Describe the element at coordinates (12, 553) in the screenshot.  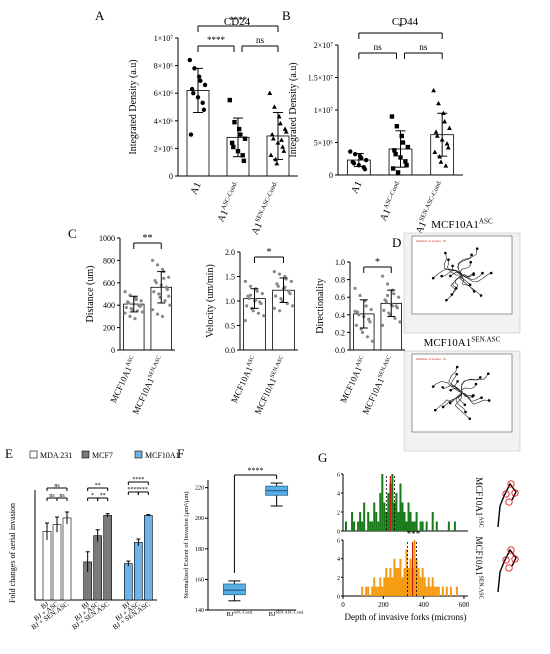
I see `y-axis-label: Fold changes of aerial invasion` at that location.